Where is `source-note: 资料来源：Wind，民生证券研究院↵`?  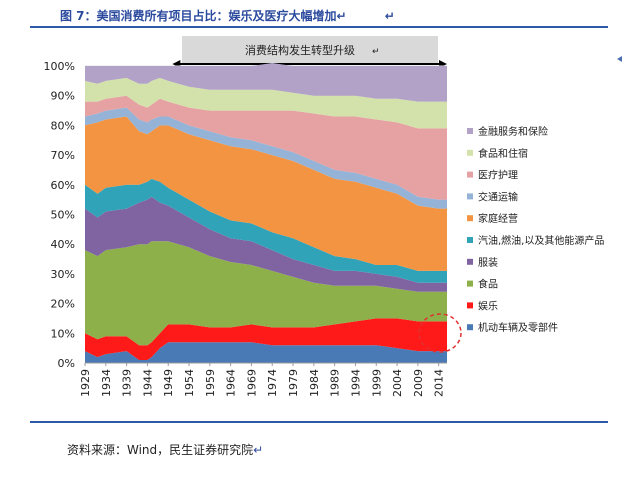
source-note: 资料来源：Wind，民生证券研究院↵ is located at coordinates (165, 449).